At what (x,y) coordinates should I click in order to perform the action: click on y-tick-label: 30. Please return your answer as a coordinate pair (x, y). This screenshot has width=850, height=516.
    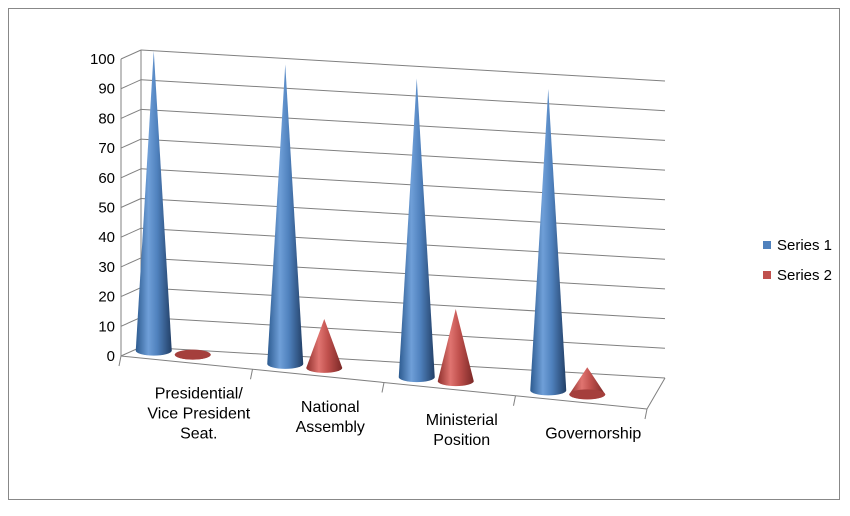
    Looking at the image, I should click on (106, 267).